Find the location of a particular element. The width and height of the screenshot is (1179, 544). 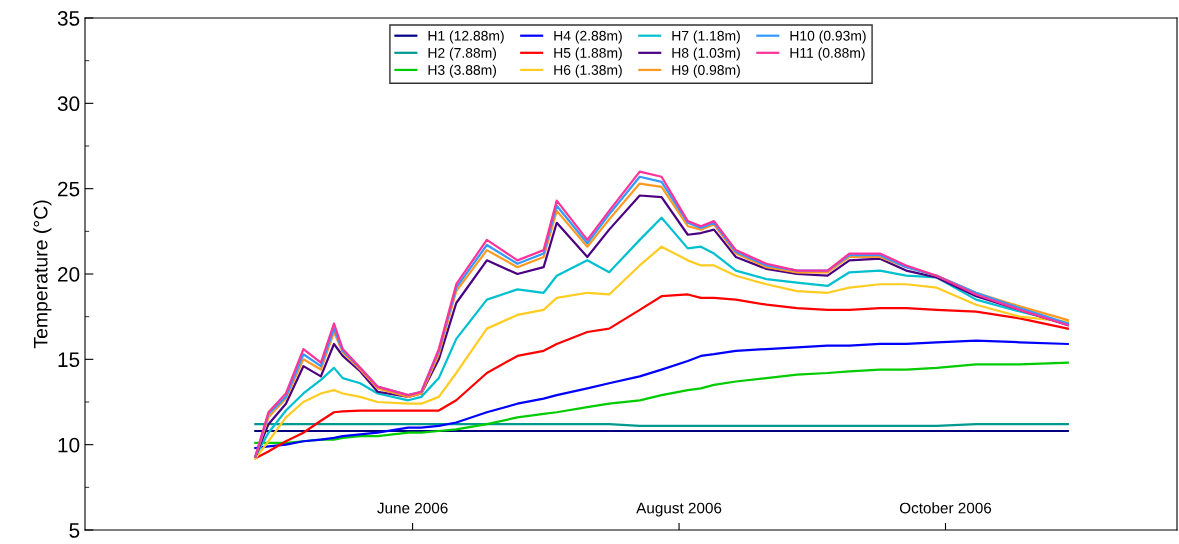

y-axis-title: Temperature (°C) is located at coordinates (42, 274).